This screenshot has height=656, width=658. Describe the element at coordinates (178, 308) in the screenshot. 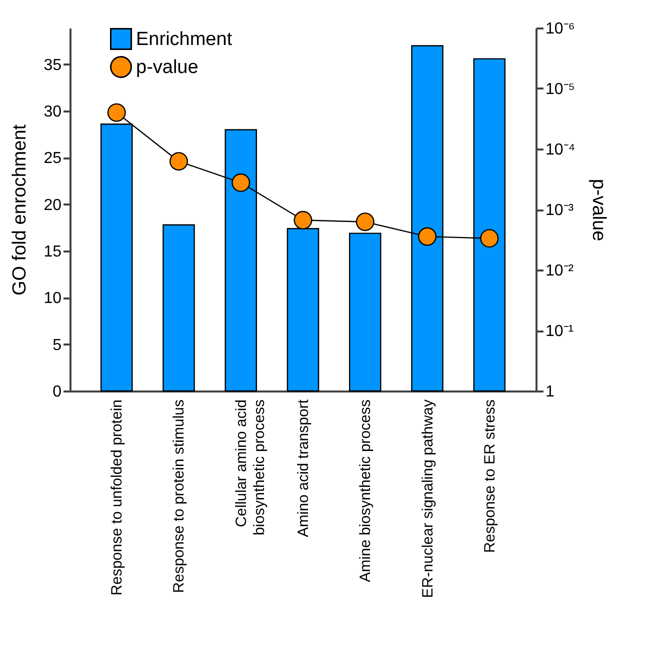

I see `bar` at that location.